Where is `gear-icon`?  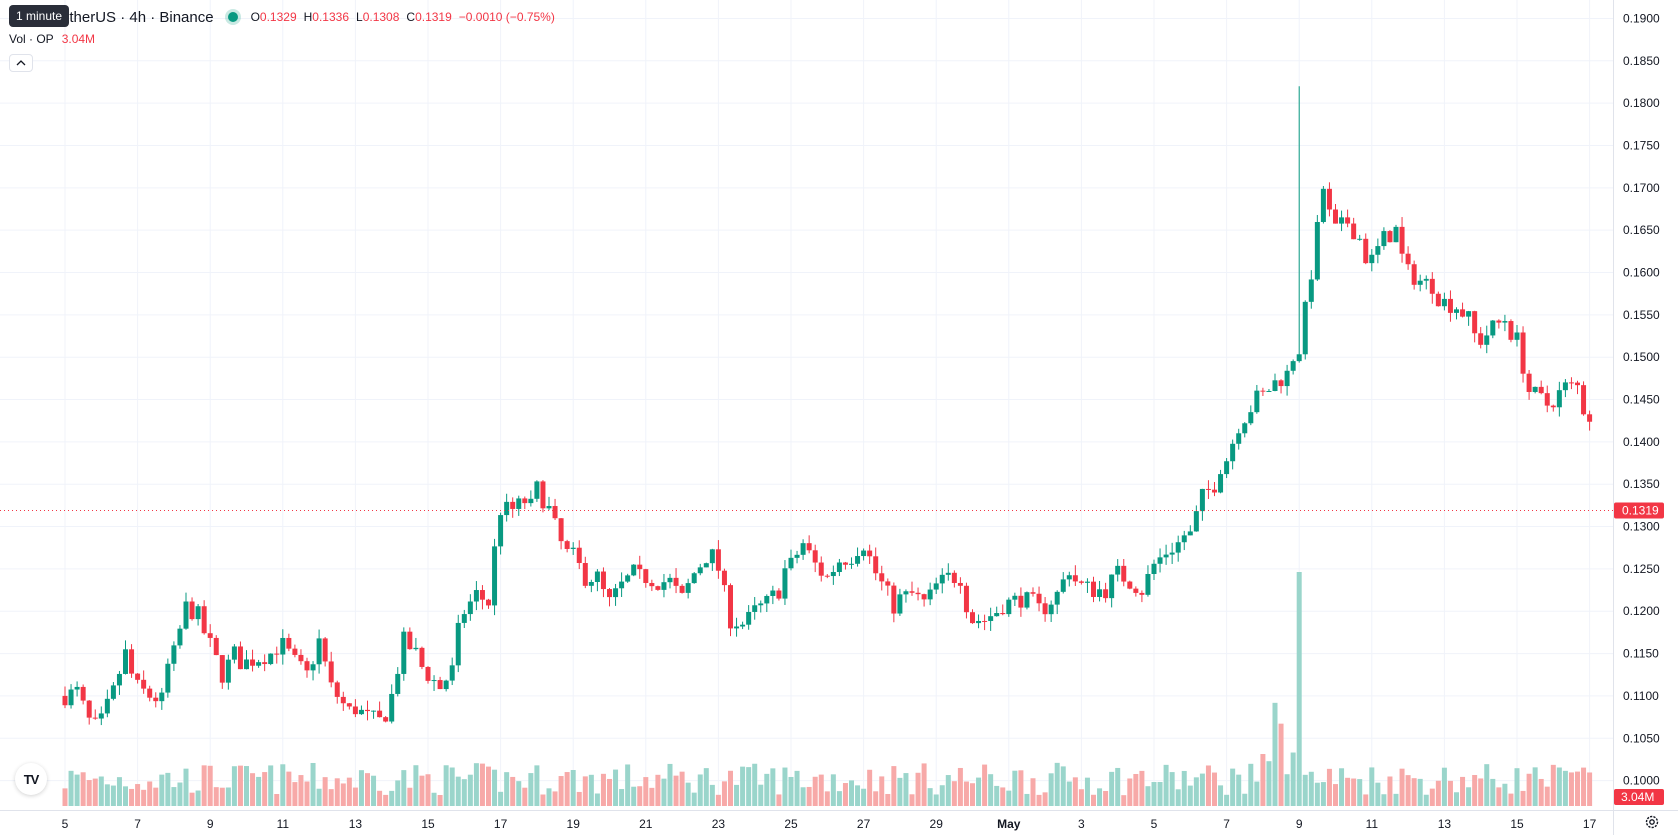
gear-icon is located at coordinates (1652, 822).